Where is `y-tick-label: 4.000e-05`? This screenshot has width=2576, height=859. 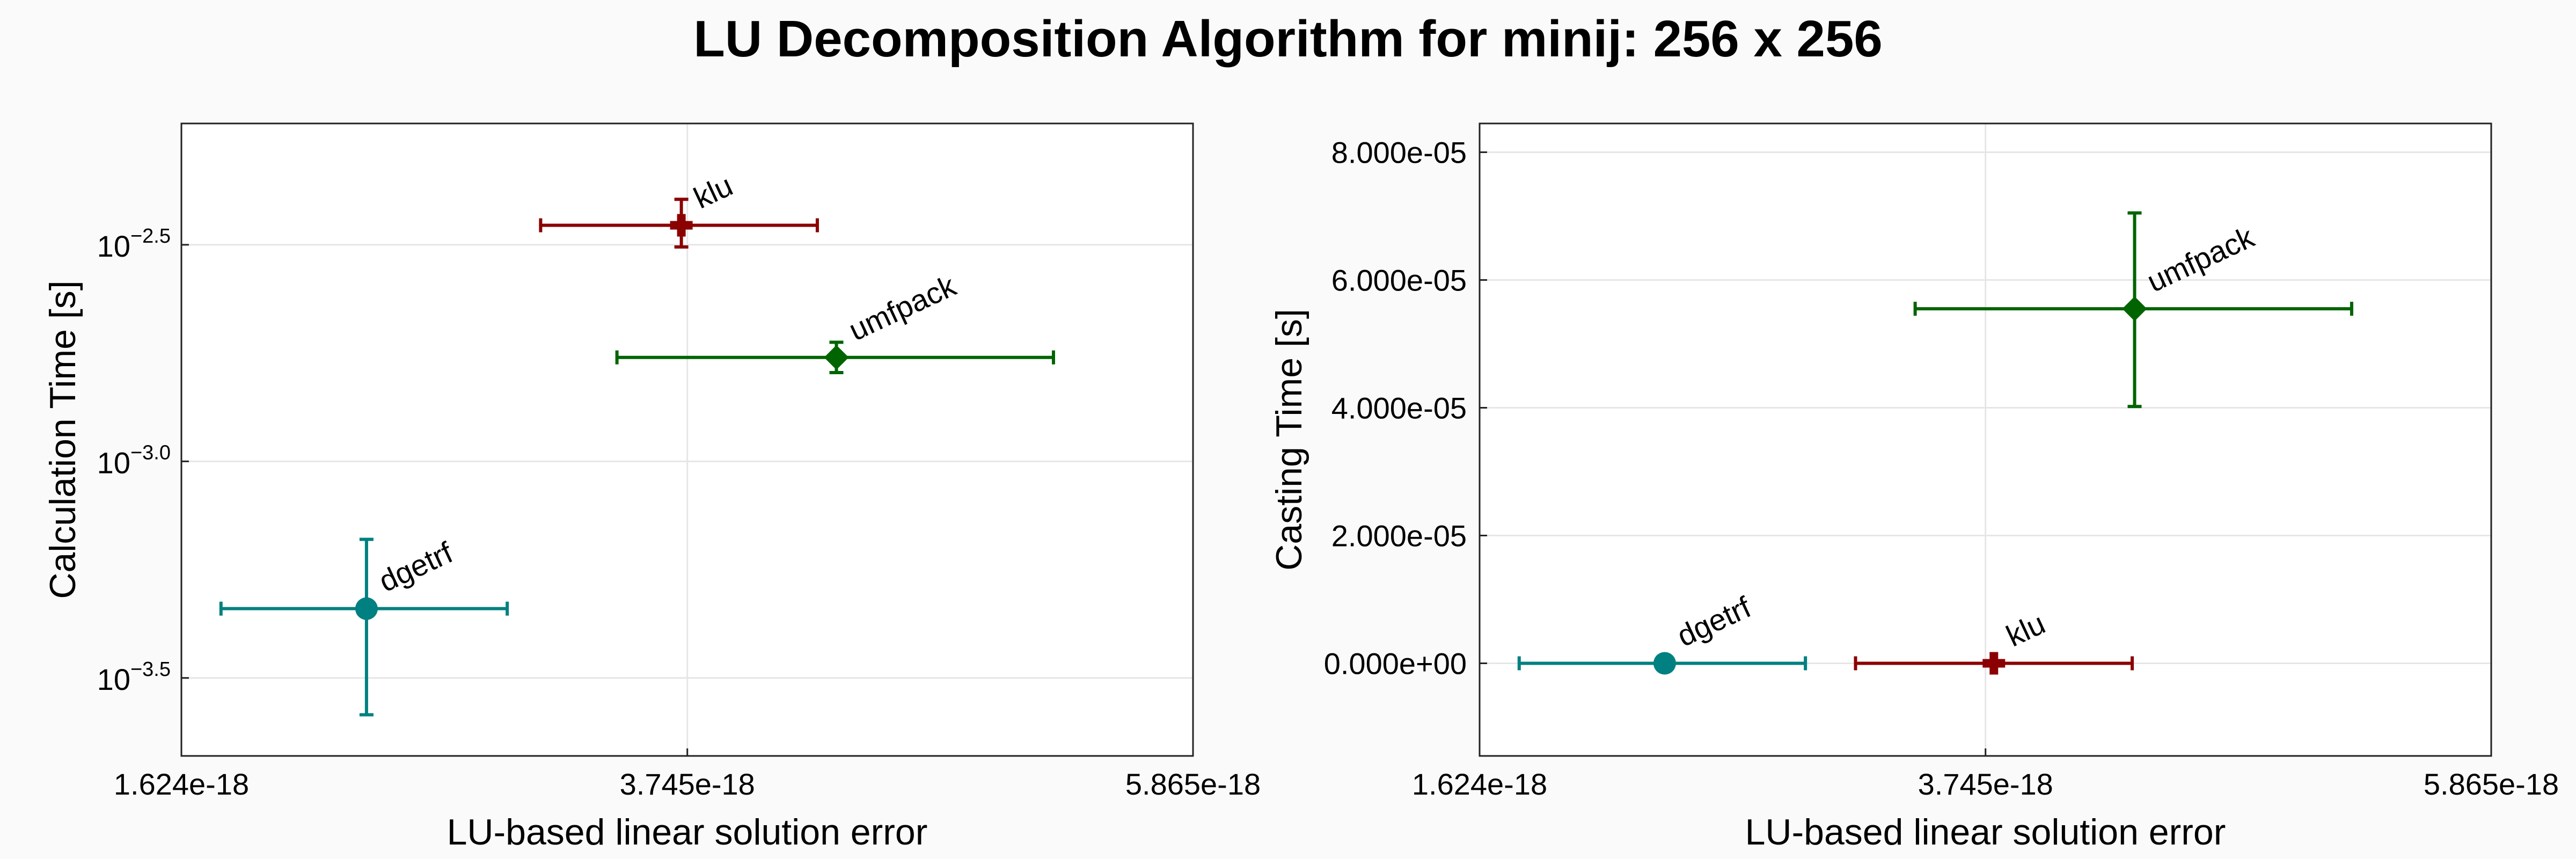
y-tick-label: 4.000e-05 is located at coordinates (1399, 408).